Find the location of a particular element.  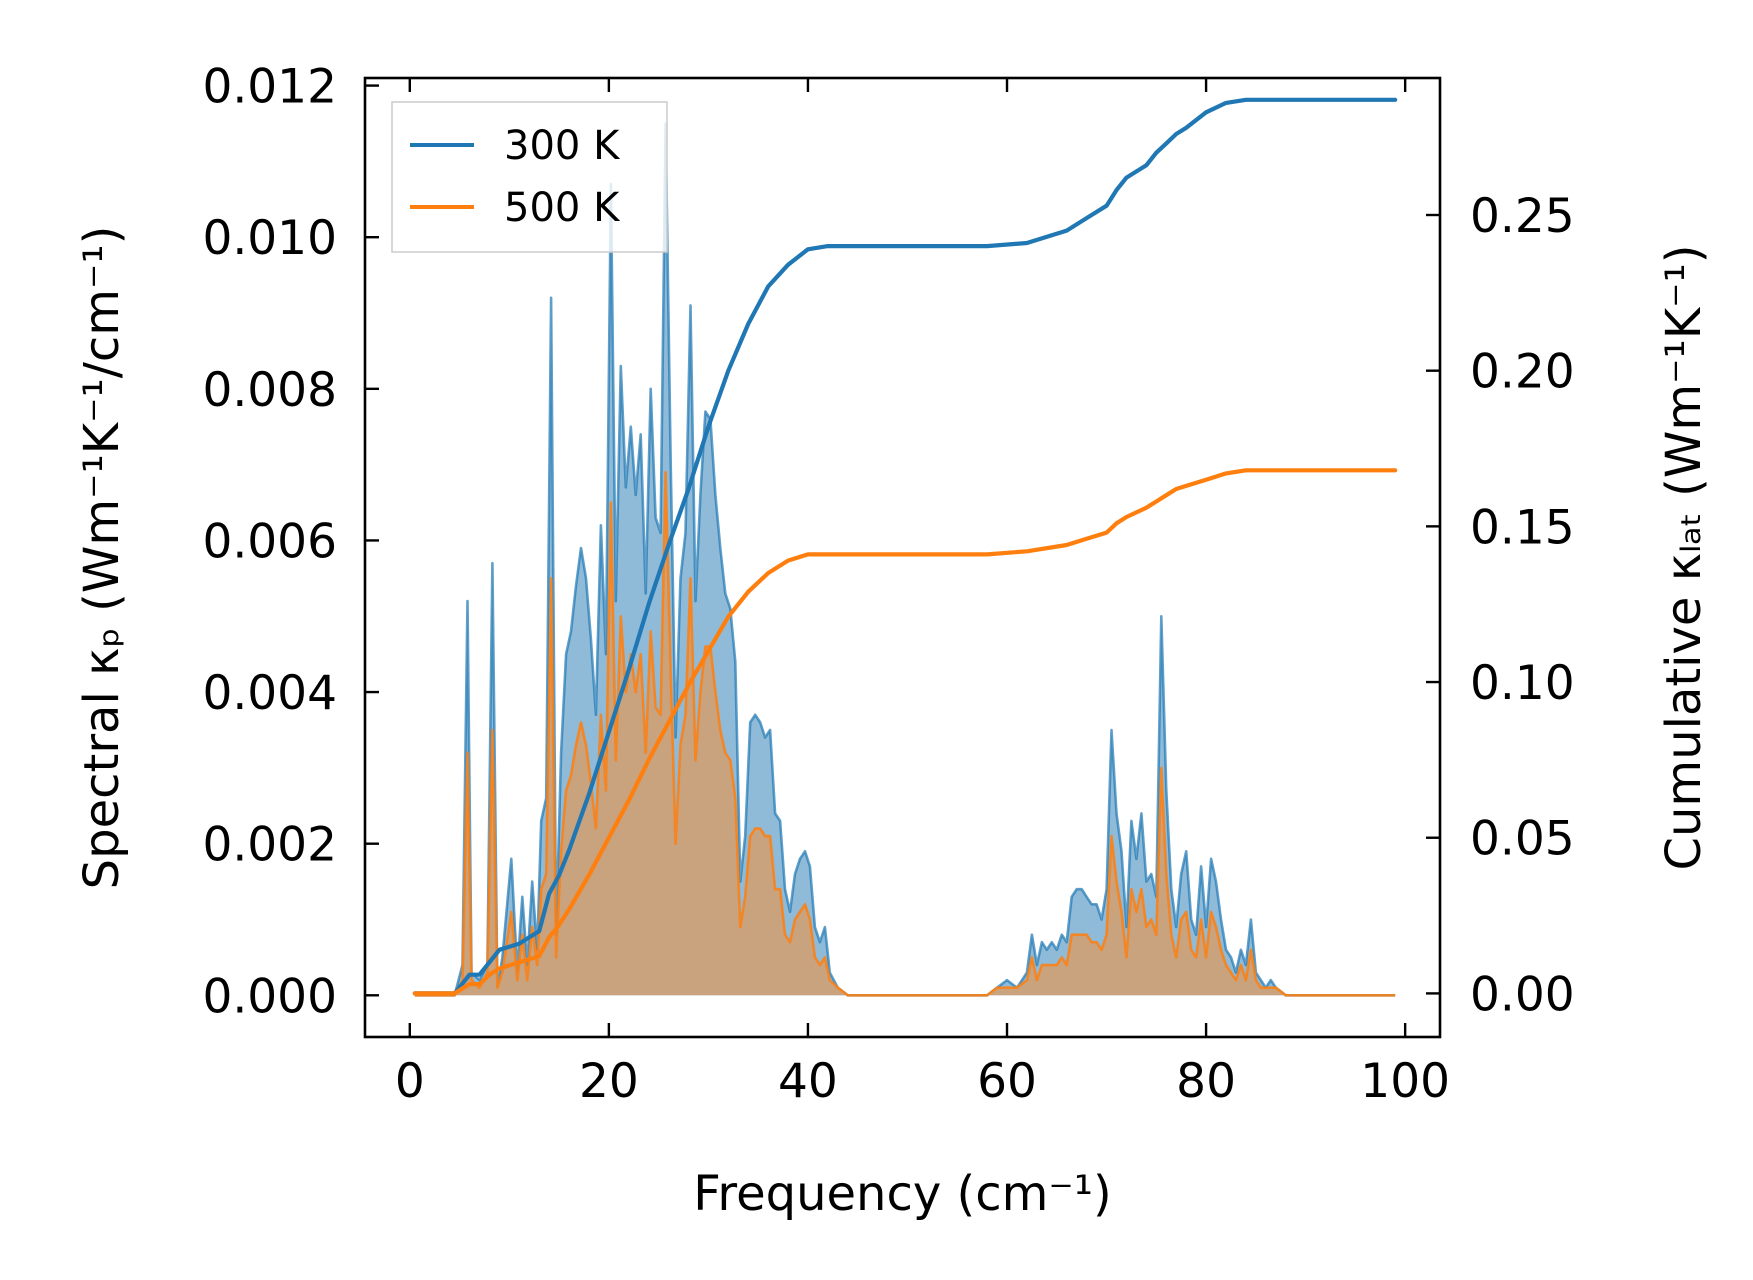

y-right-axis-label: Cumulative κₗₐₜ (Wm⁻¹K⁻¹) is located at coordinates (1684, 558).